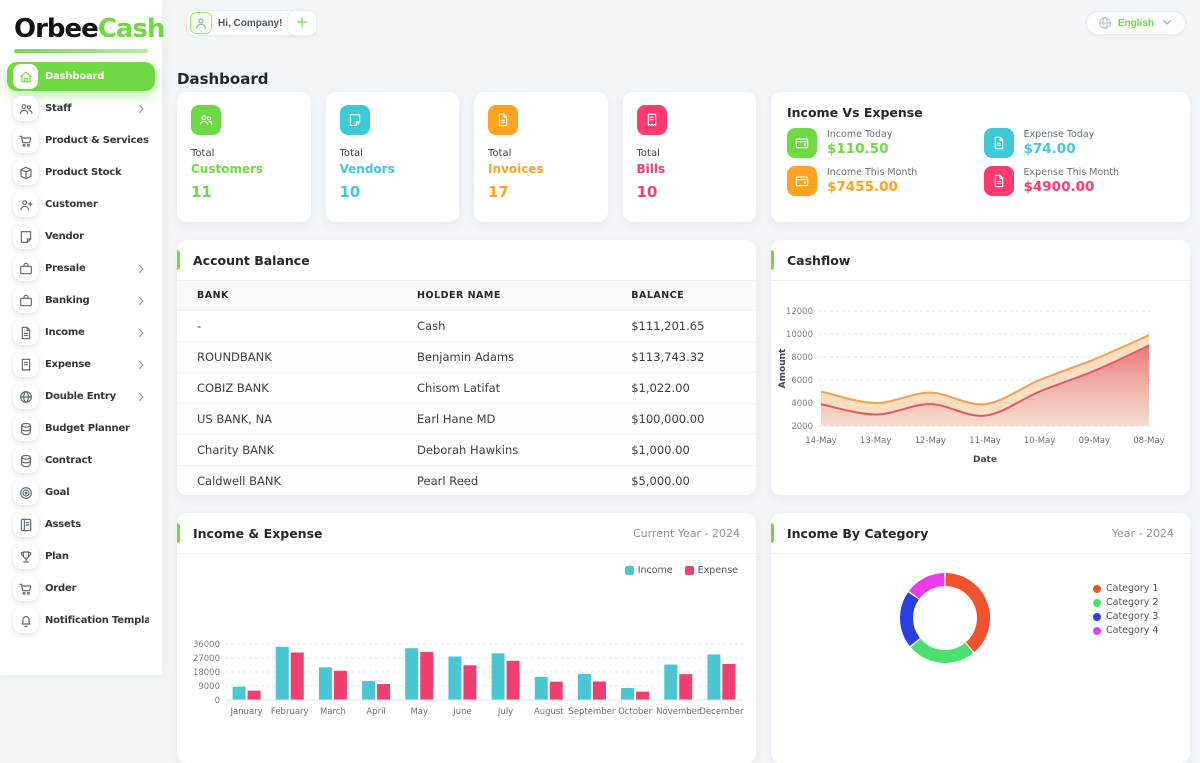 This screenshot has width=1200, height=763. I want to click on svg-text: February, so click(290, 712).